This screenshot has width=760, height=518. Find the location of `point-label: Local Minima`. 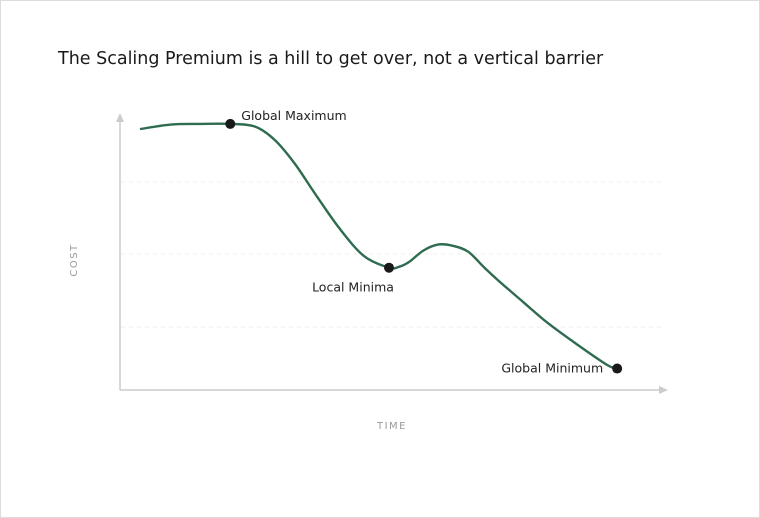

point-label: Local Minima is located at coordinates (353, 287).